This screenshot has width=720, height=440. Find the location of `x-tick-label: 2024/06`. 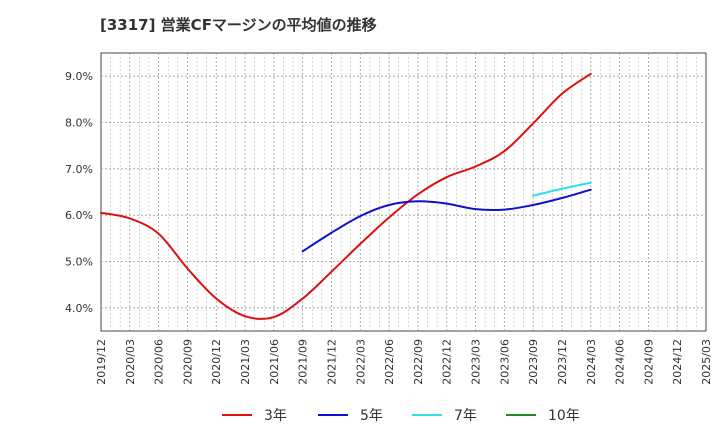

x-tick-label: 2024/06 is located at coordinates (620, 362).